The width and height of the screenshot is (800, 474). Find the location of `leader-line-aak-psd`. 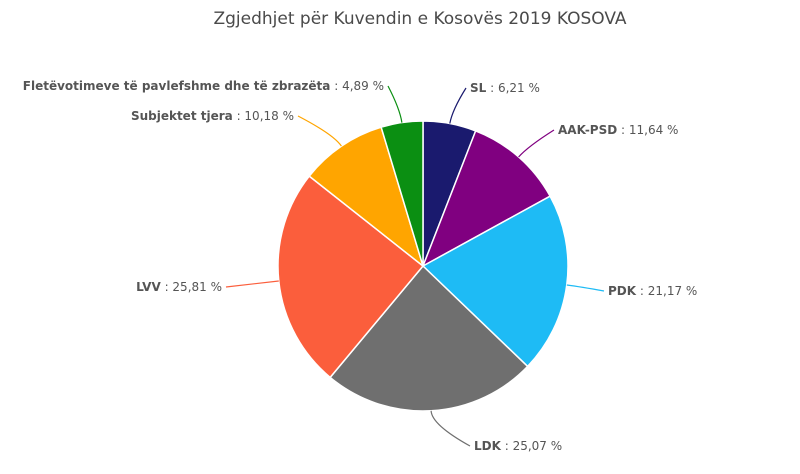

leader-line-aak-psd is located at coordinates (536, 143).